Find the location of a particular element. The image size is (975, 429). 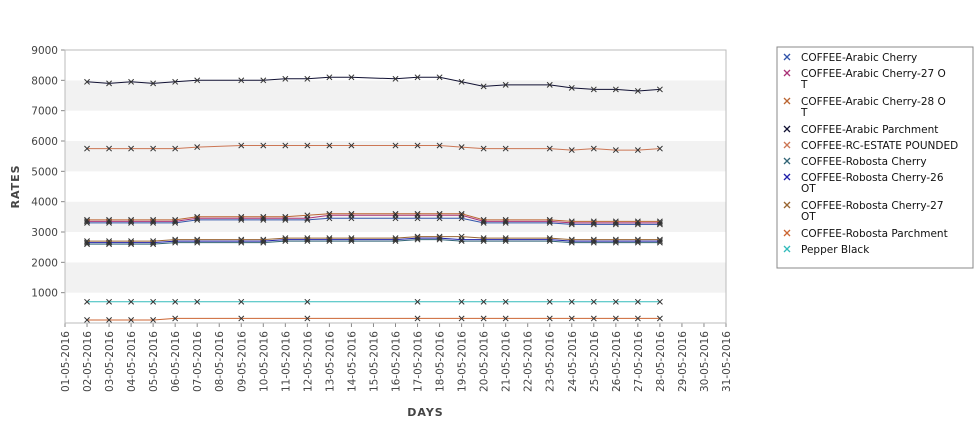

x-tick-label: 23-05-2016 is located at coordinates (551, 361).